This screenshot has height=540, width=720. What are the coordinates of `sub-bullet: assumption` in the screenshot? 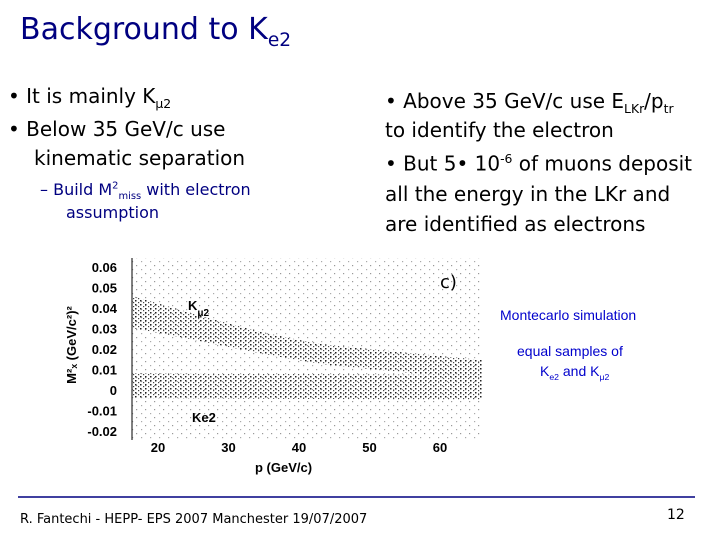 It's located at (112, 212).